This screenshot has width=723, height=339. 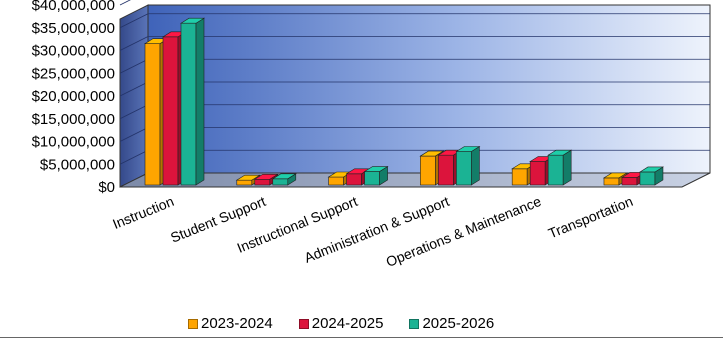 I want to click on y-tick-label: $20,000,000, so click(x=73, y=96).